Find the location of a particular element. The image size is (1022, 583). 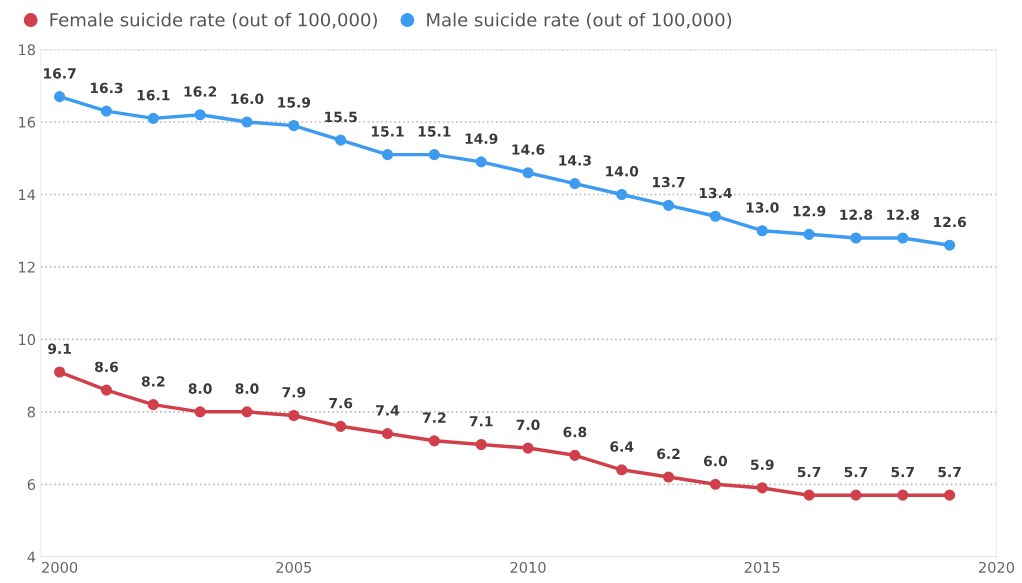

data-label: 8.2 is located at coordinates (153, 381).